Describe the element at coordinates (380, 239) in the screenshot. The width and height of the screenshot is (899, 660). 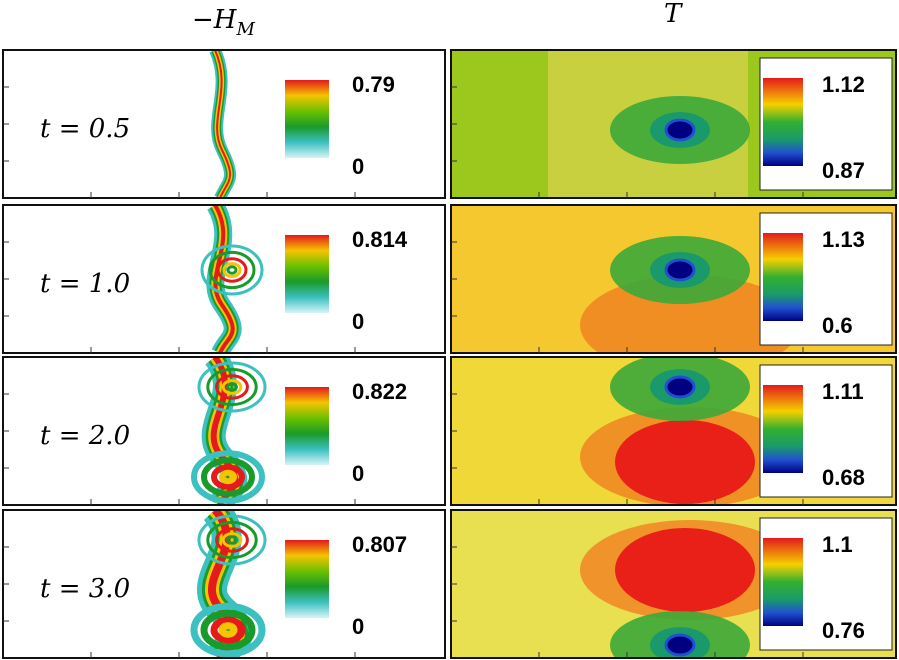
I see `colorbar-max: 0.814` at that location.